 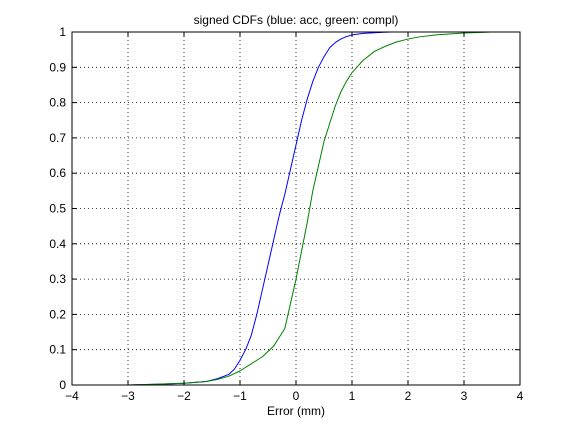 I want to click on x-tick-label: 0, so click(x=296, y=396).